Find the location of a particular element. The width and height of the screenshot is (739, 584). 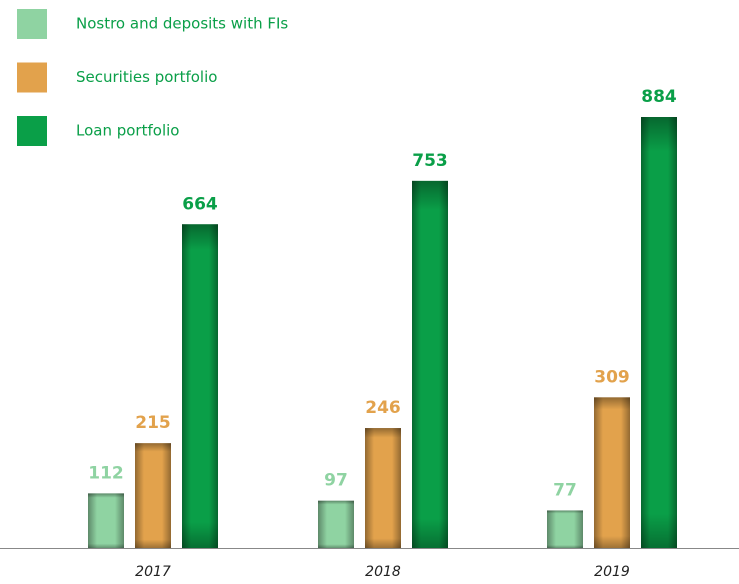

value-label: 309 is located at coordinates (612, 377).